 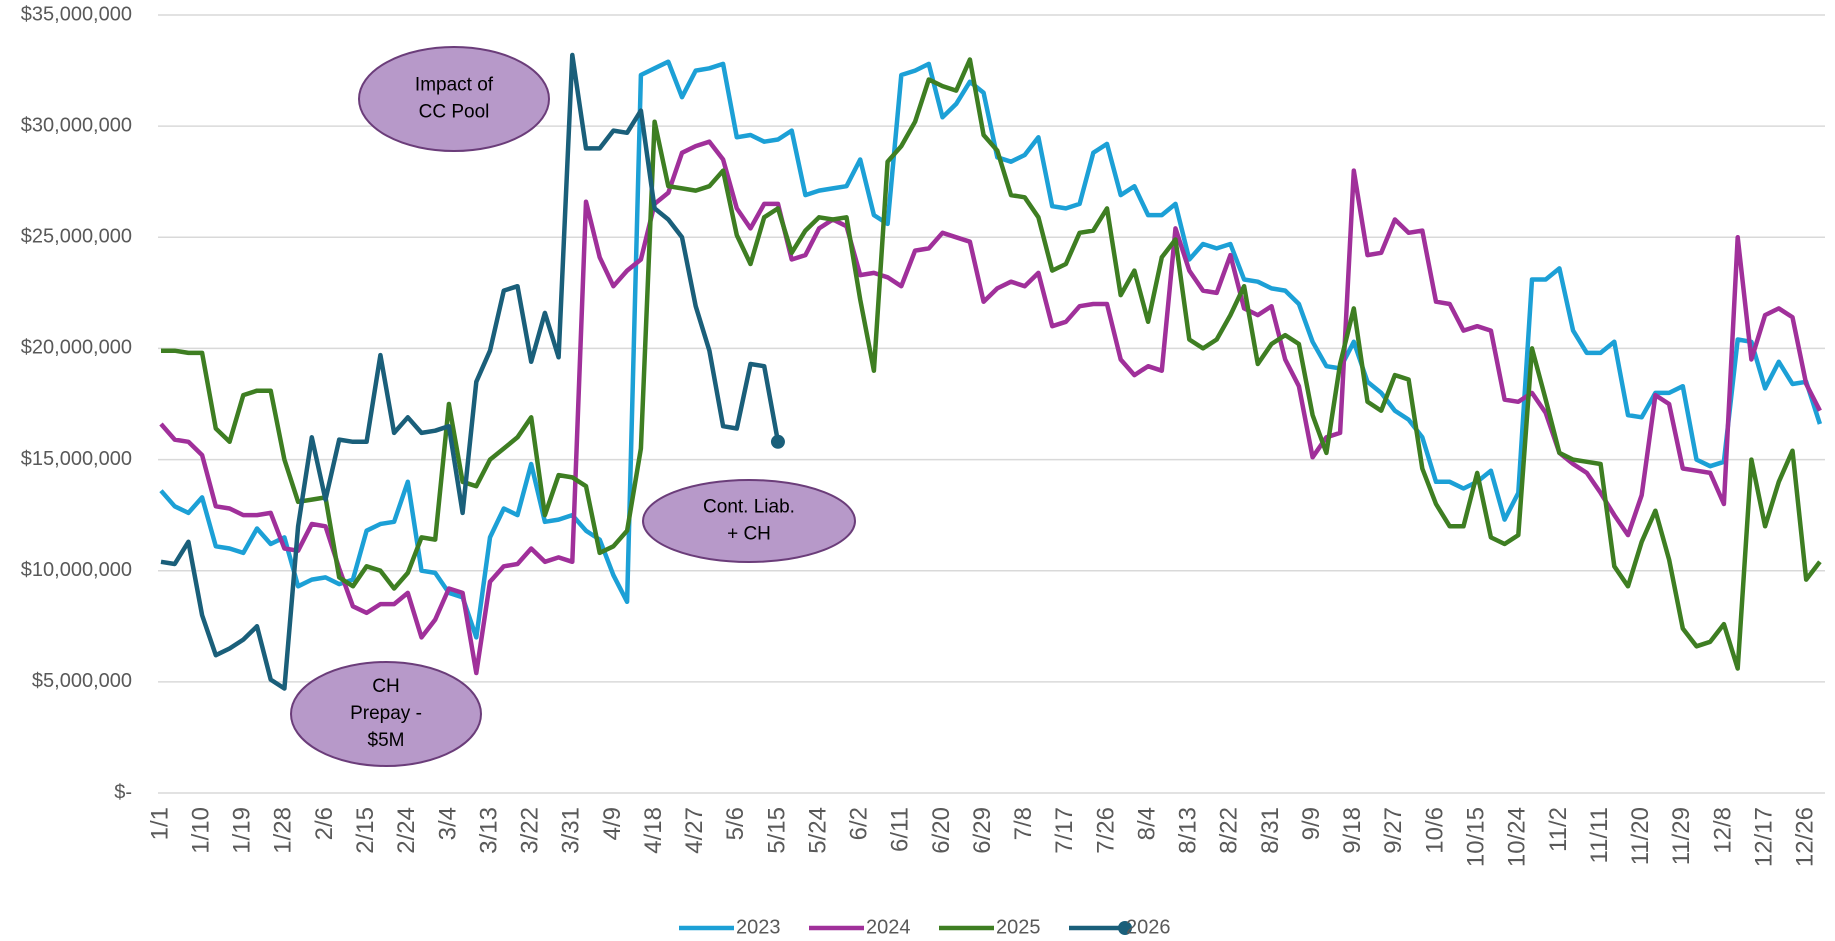 I want to click on x-tick-label: 6/2, so click(x=859, y=823).